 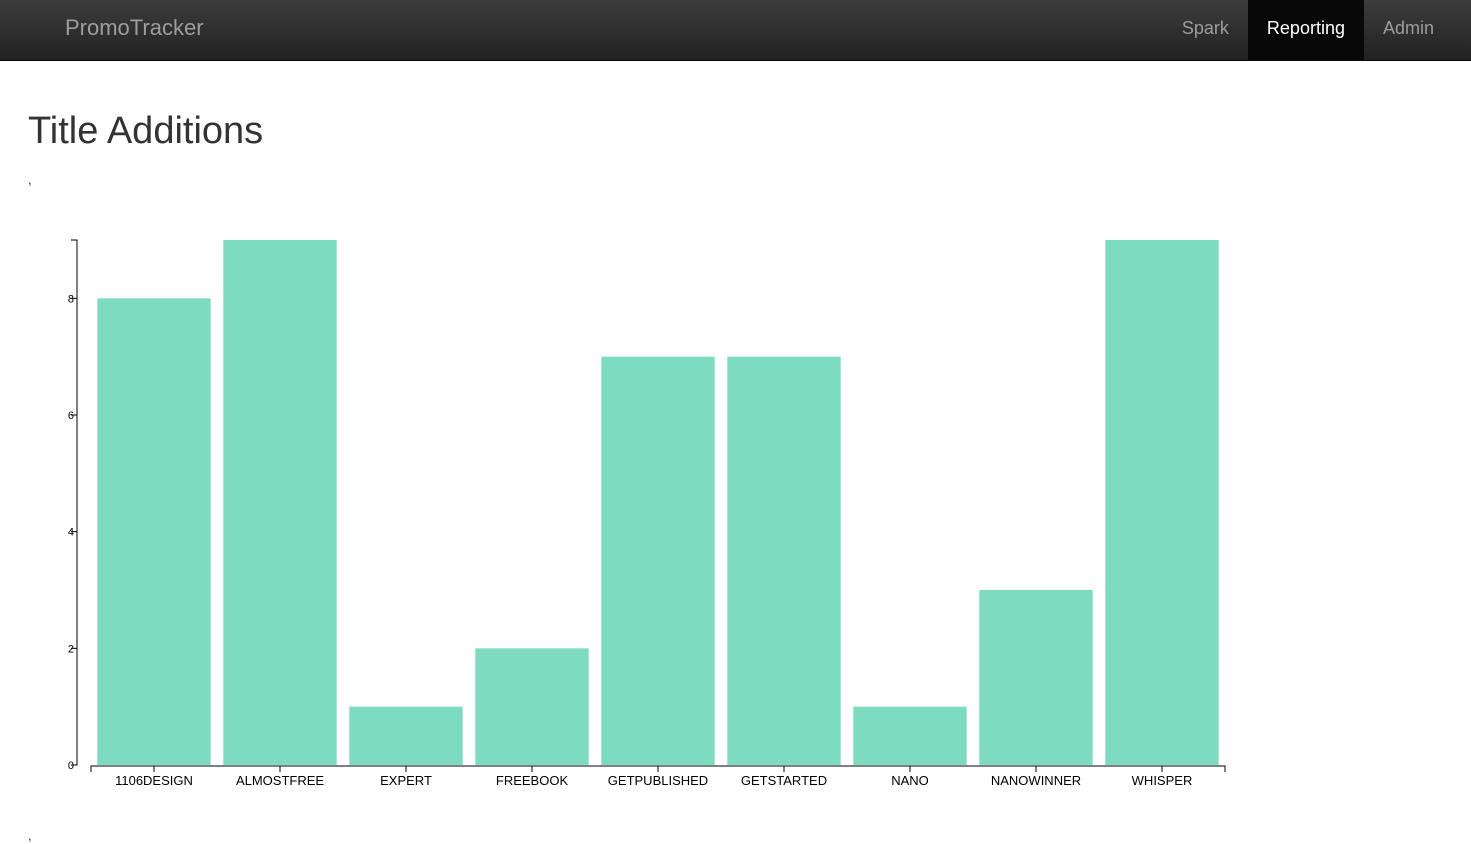 What do you see at coordinates (532, 780) in the screenshot?
I see `x-tick-label: FREEBOOK` at bounding box center [532, 780].